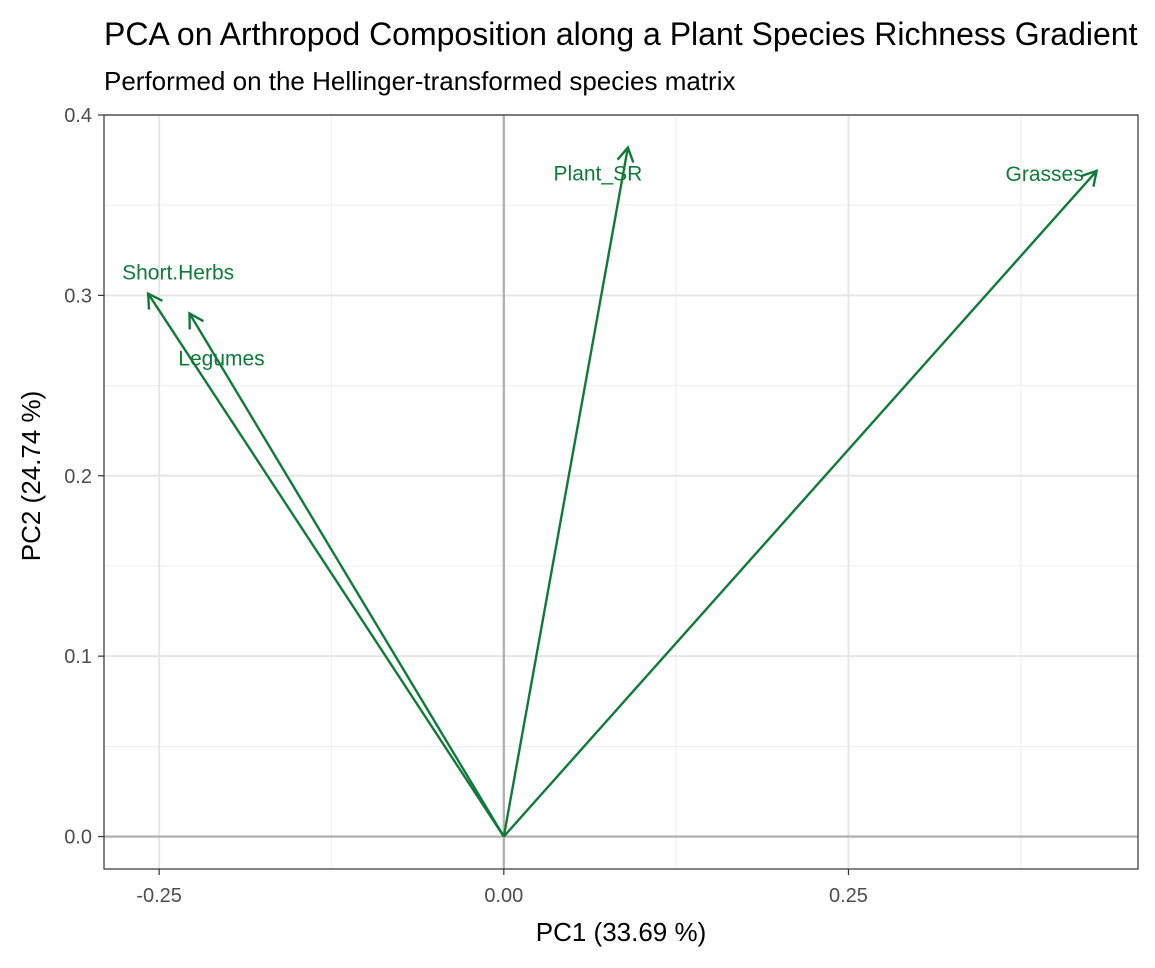 Image resolution: width=1155 pixels, height=968 pixels. I want to click on y-axis-ticks: 0.0 0.1 0.2 0.3 0.4, so click(84, 477).